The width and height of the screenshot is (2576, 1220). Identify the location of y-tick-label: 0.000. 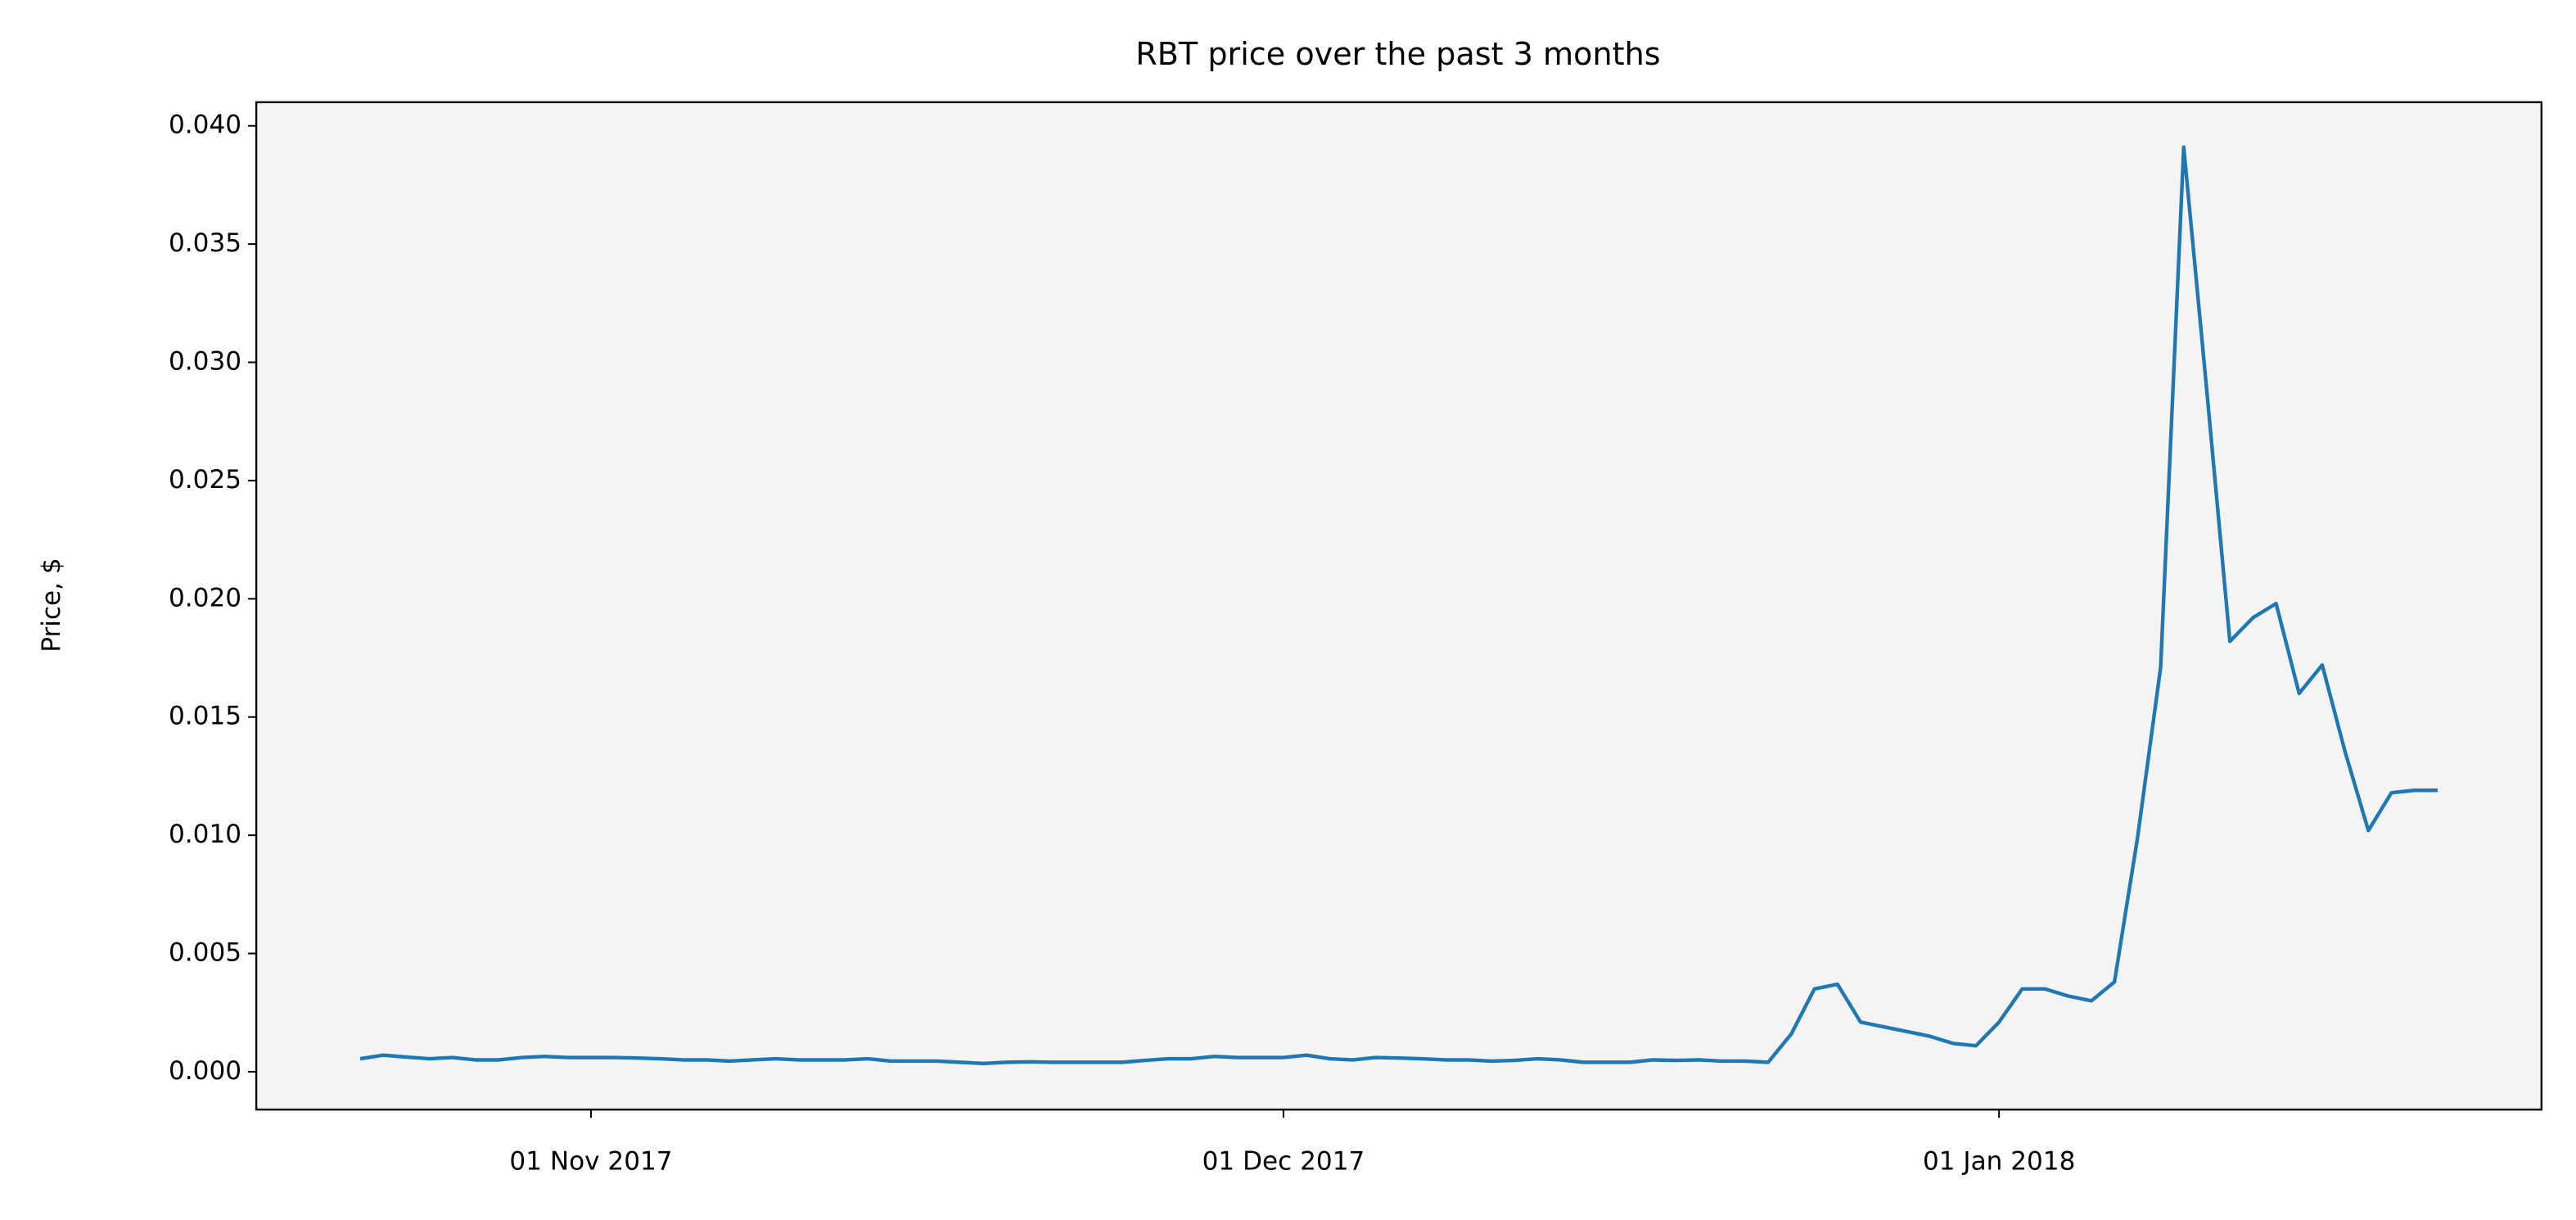
(205, 1071).